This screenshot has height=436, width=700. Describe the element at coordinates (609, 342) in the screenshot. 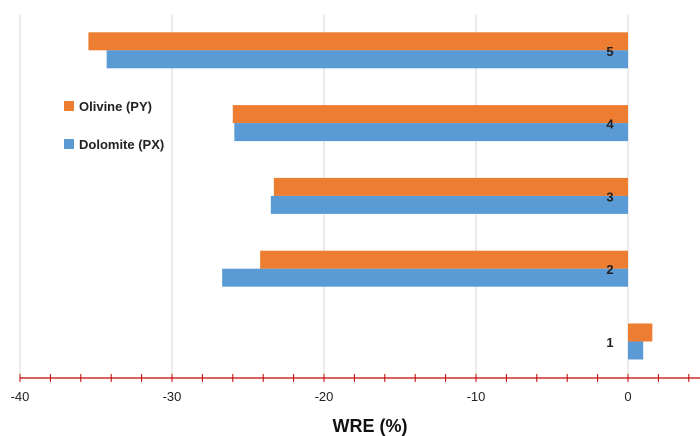

I see `category-label-1: 1` at that location.